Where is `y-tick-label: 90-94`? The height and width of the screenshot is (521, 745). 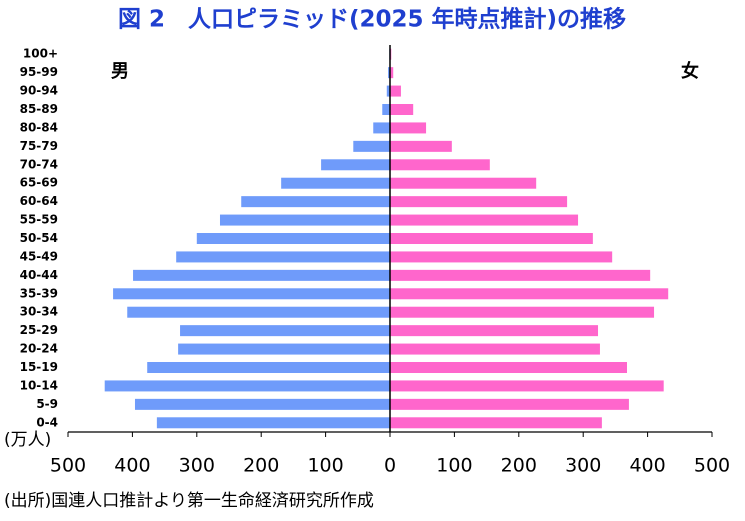
y-tick-label: 90-94 is located at coordinates (39, 91).